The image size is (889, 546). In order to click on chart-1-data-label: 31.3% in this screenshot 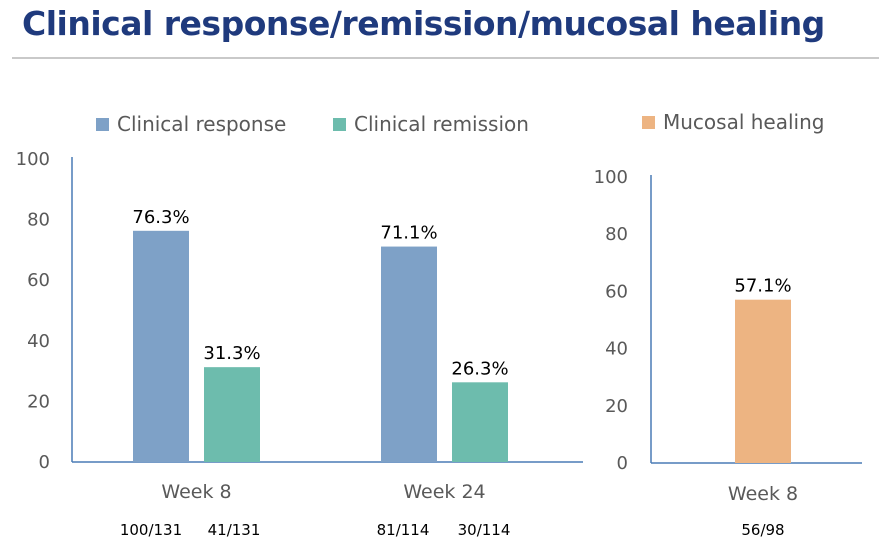, I will do `click(231, 353)`.